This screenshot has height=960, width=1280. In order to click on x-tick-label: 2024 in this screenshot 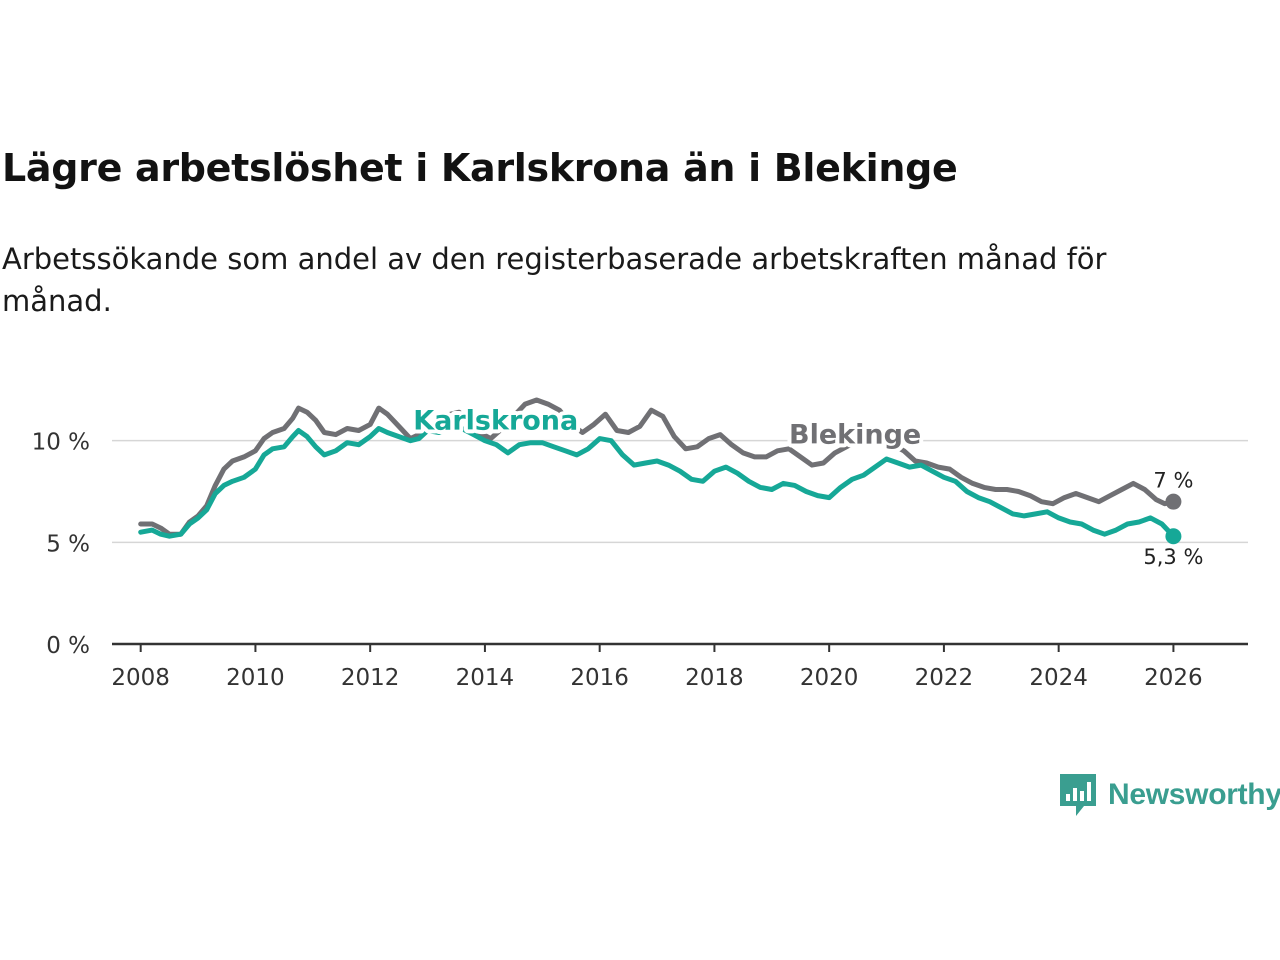, I will do `click(1058, 678)`.